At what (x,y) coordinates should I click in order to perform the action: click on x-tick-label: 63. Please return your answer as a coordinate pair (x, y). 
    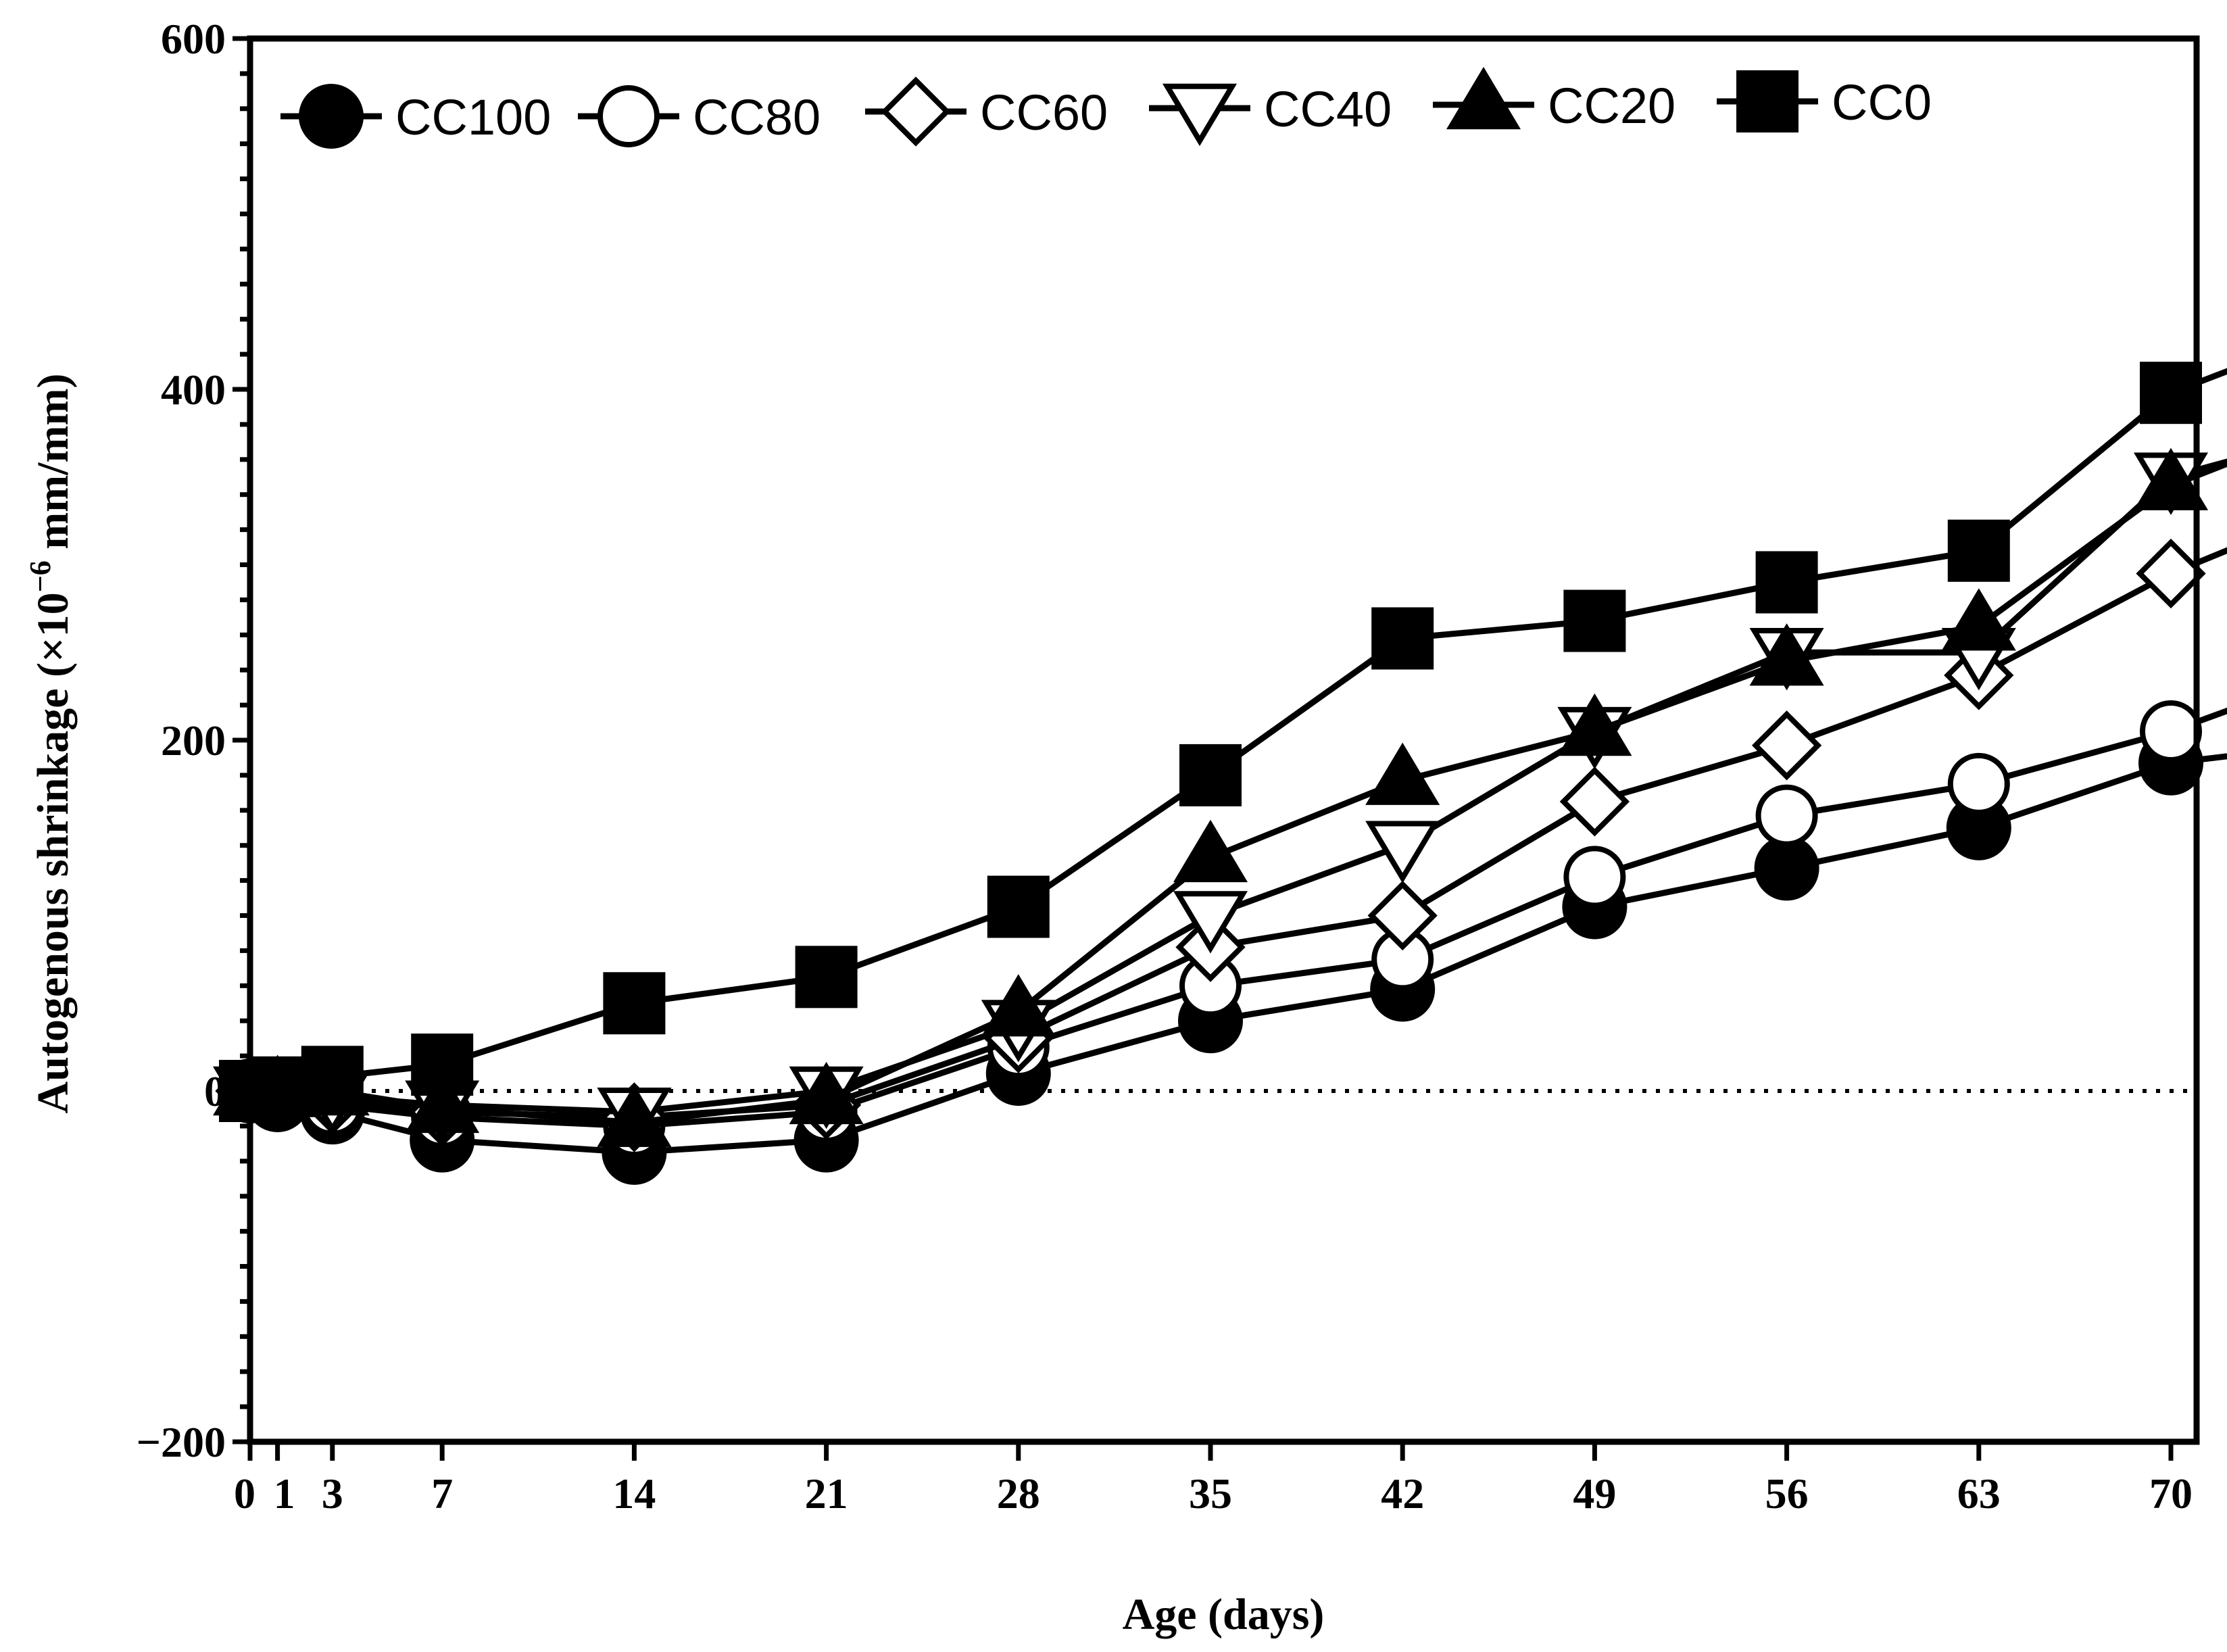
    Looking at the image, I should click on (1979, 1493).